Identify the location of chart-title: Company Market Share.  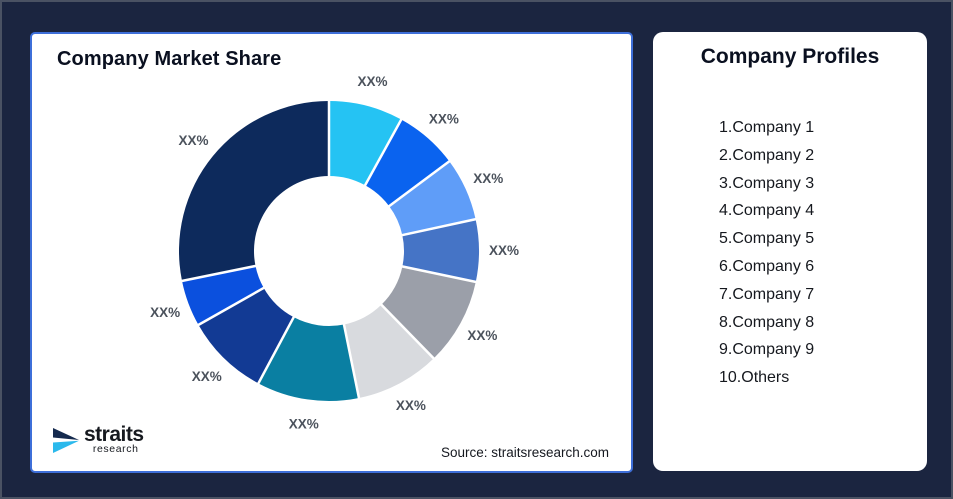
(169, 59).